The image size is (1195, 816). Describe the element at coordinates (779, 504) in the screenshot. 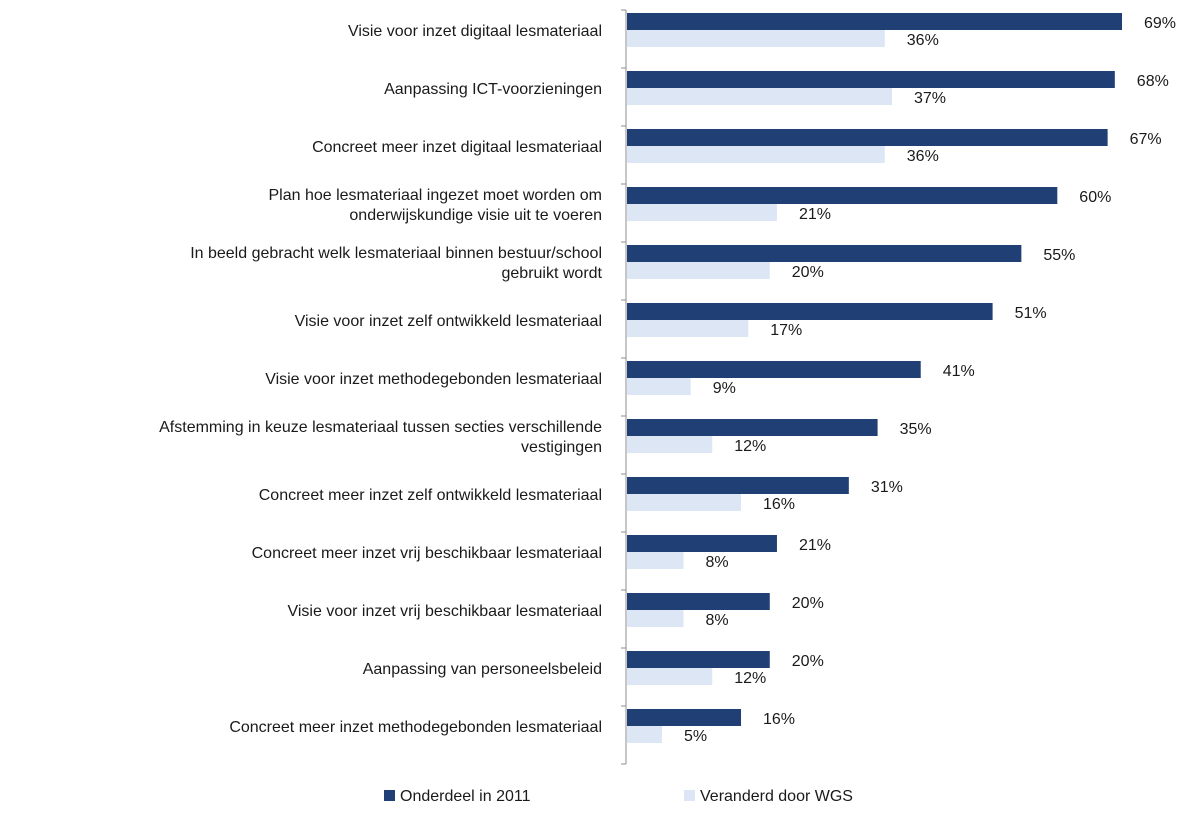

I see `data-label-veranderd-wgs: 16%` at that location.